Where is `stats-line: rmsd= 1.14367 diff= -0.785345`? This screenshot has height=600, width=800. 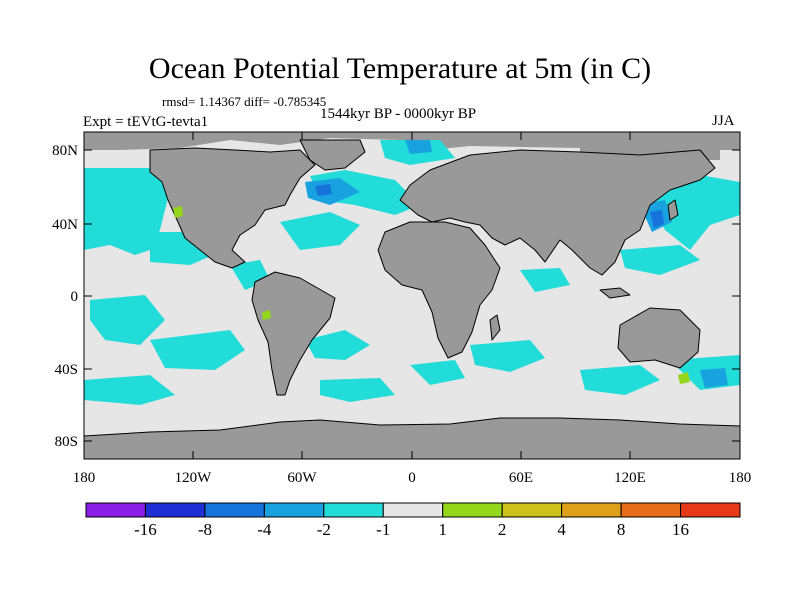 stats-line: rmsd= 1.14367 diff= -0.785345 is located at coordinates (244, 102).